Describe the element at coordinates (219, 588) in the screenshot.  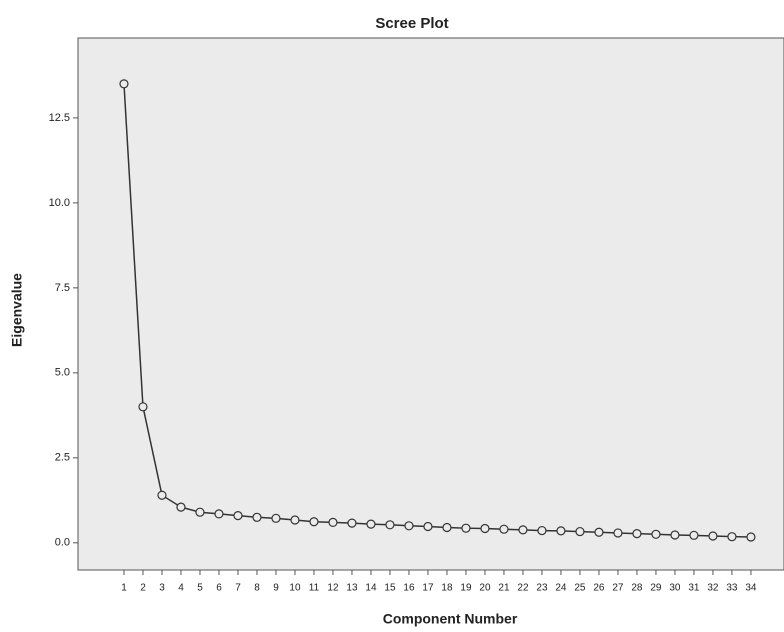
I see `x-tick-label: 6` at that location.